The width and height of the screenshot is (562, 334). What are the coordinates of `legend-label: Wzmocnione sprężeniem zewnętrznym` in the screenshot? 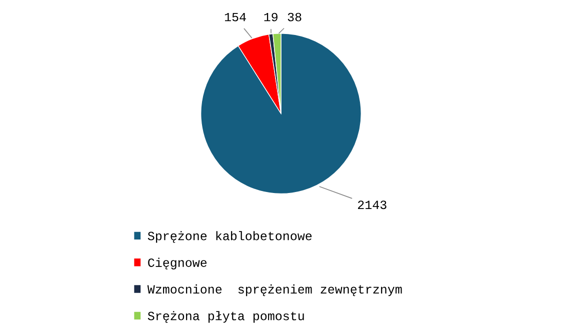 It's located at (274, 290).